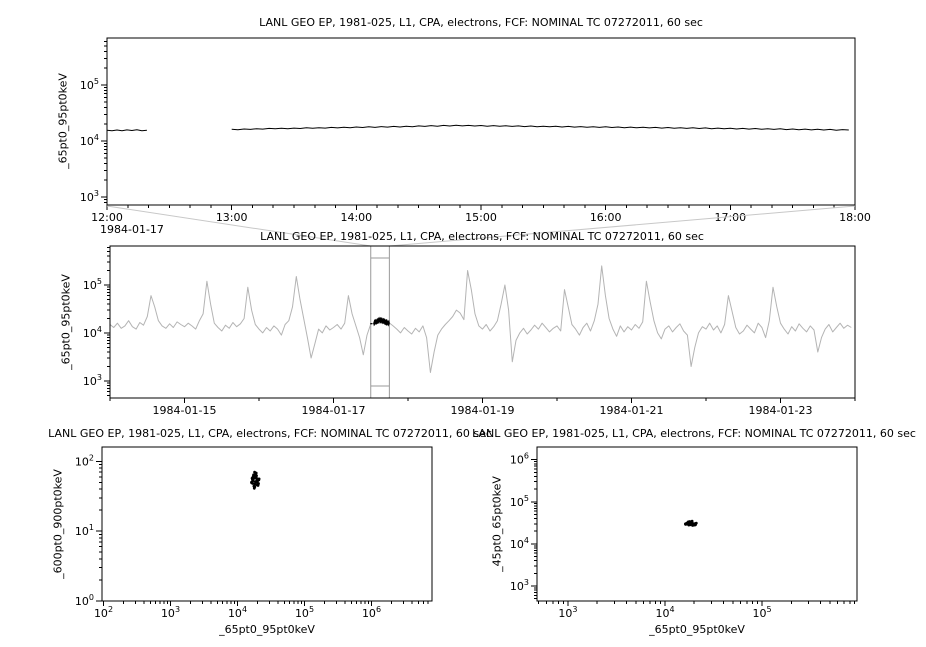 This screenshot has width=926, height=647. Describe the element at coordinates (232, 217) in the screenshot. I see `tick-label: 13:00` at that location.